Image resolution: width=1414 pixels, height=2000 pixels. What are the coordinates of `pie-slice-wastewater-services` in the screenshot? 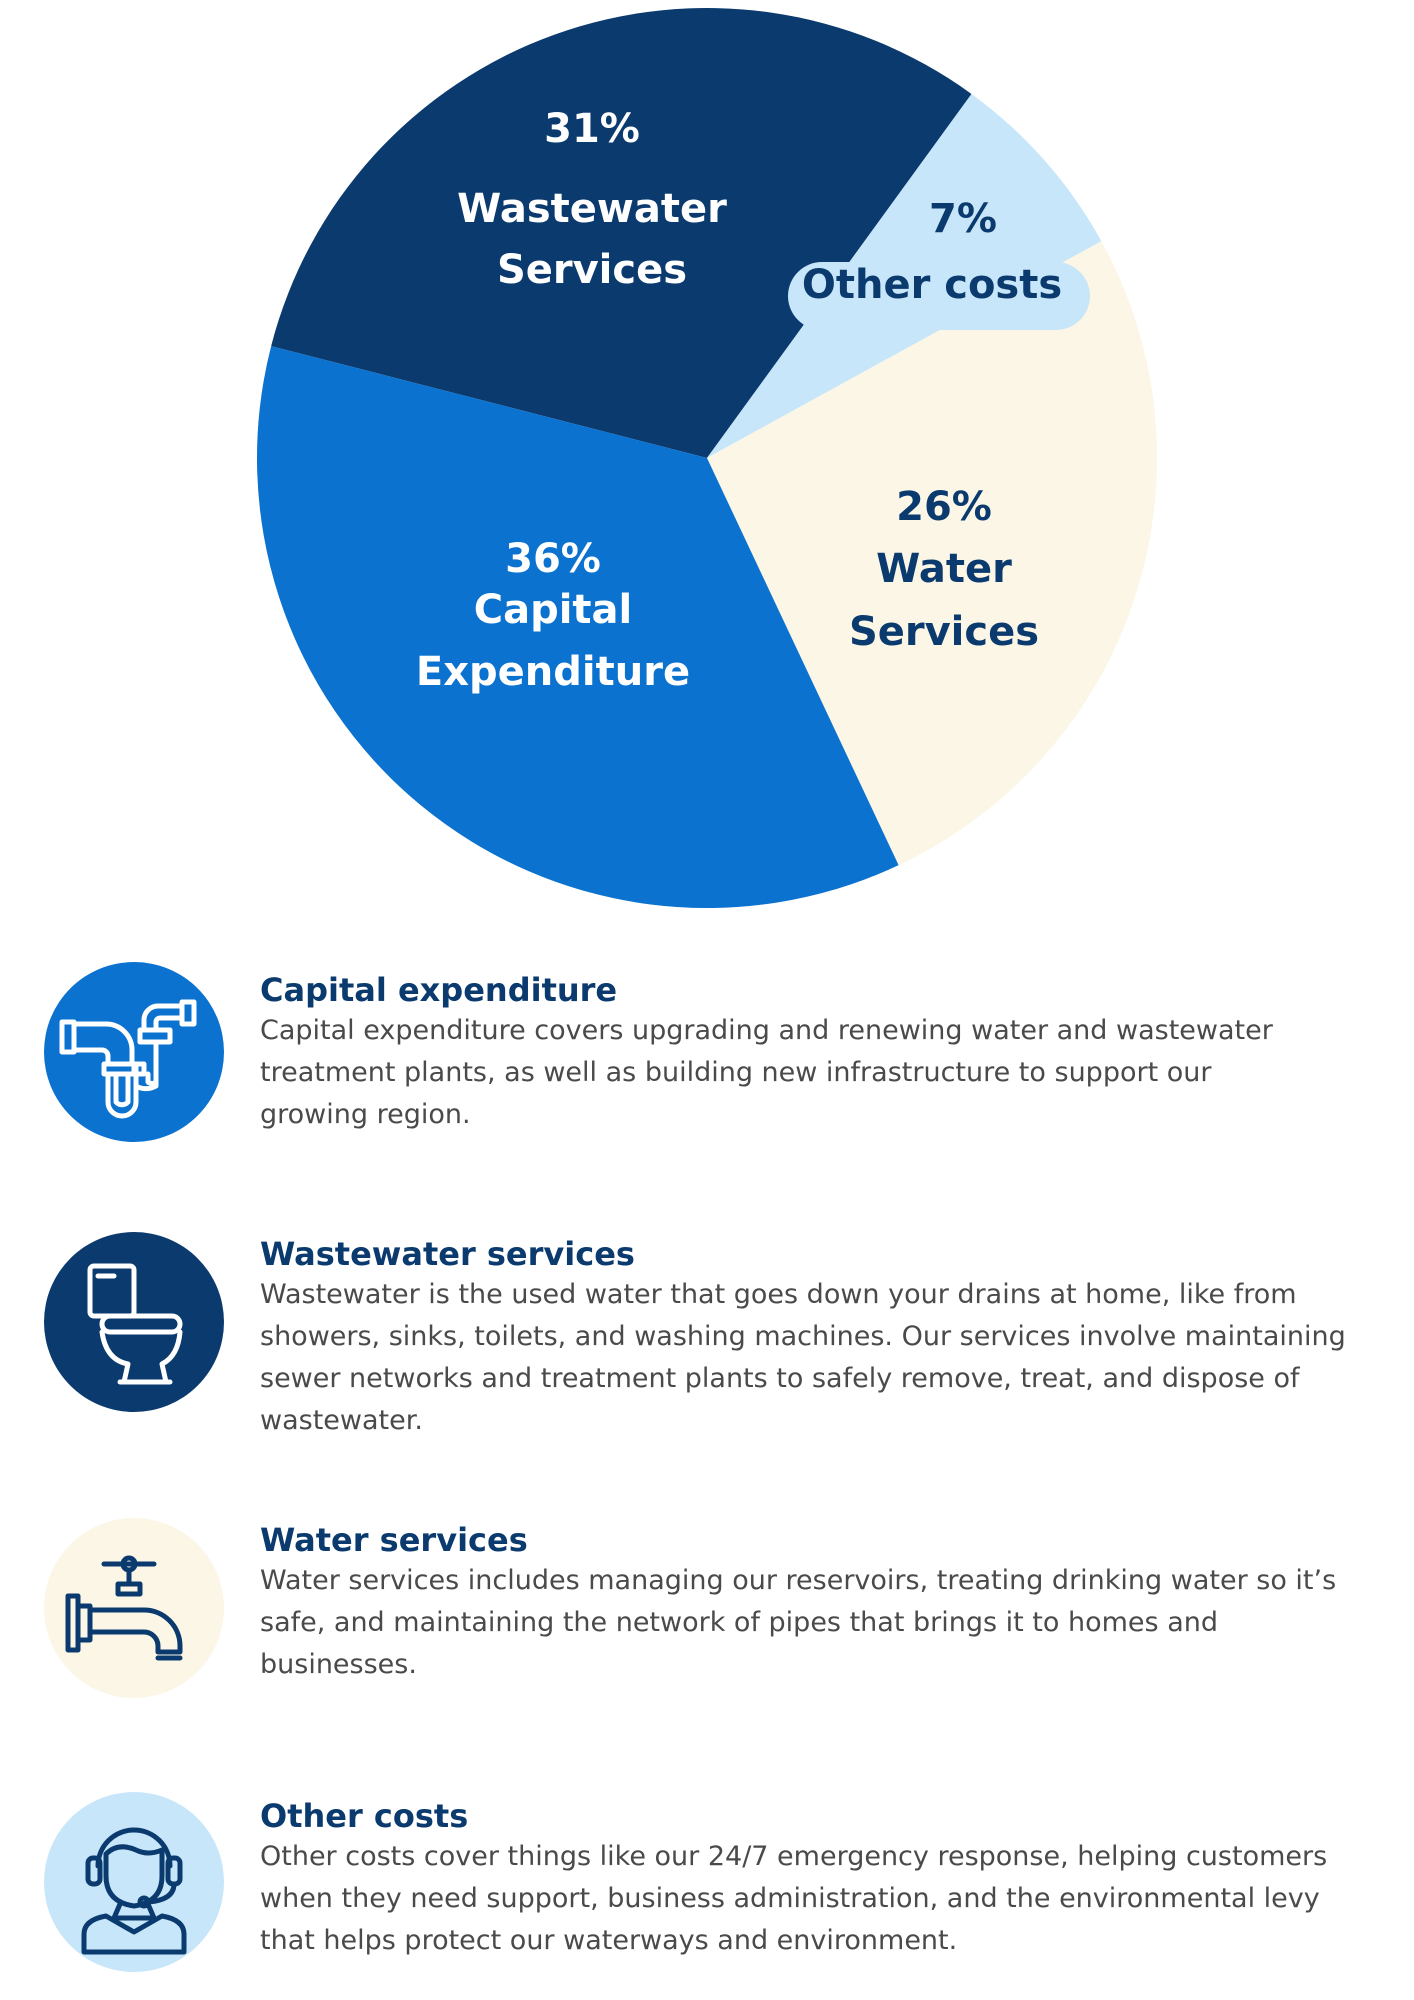 It's located at (621, 232).